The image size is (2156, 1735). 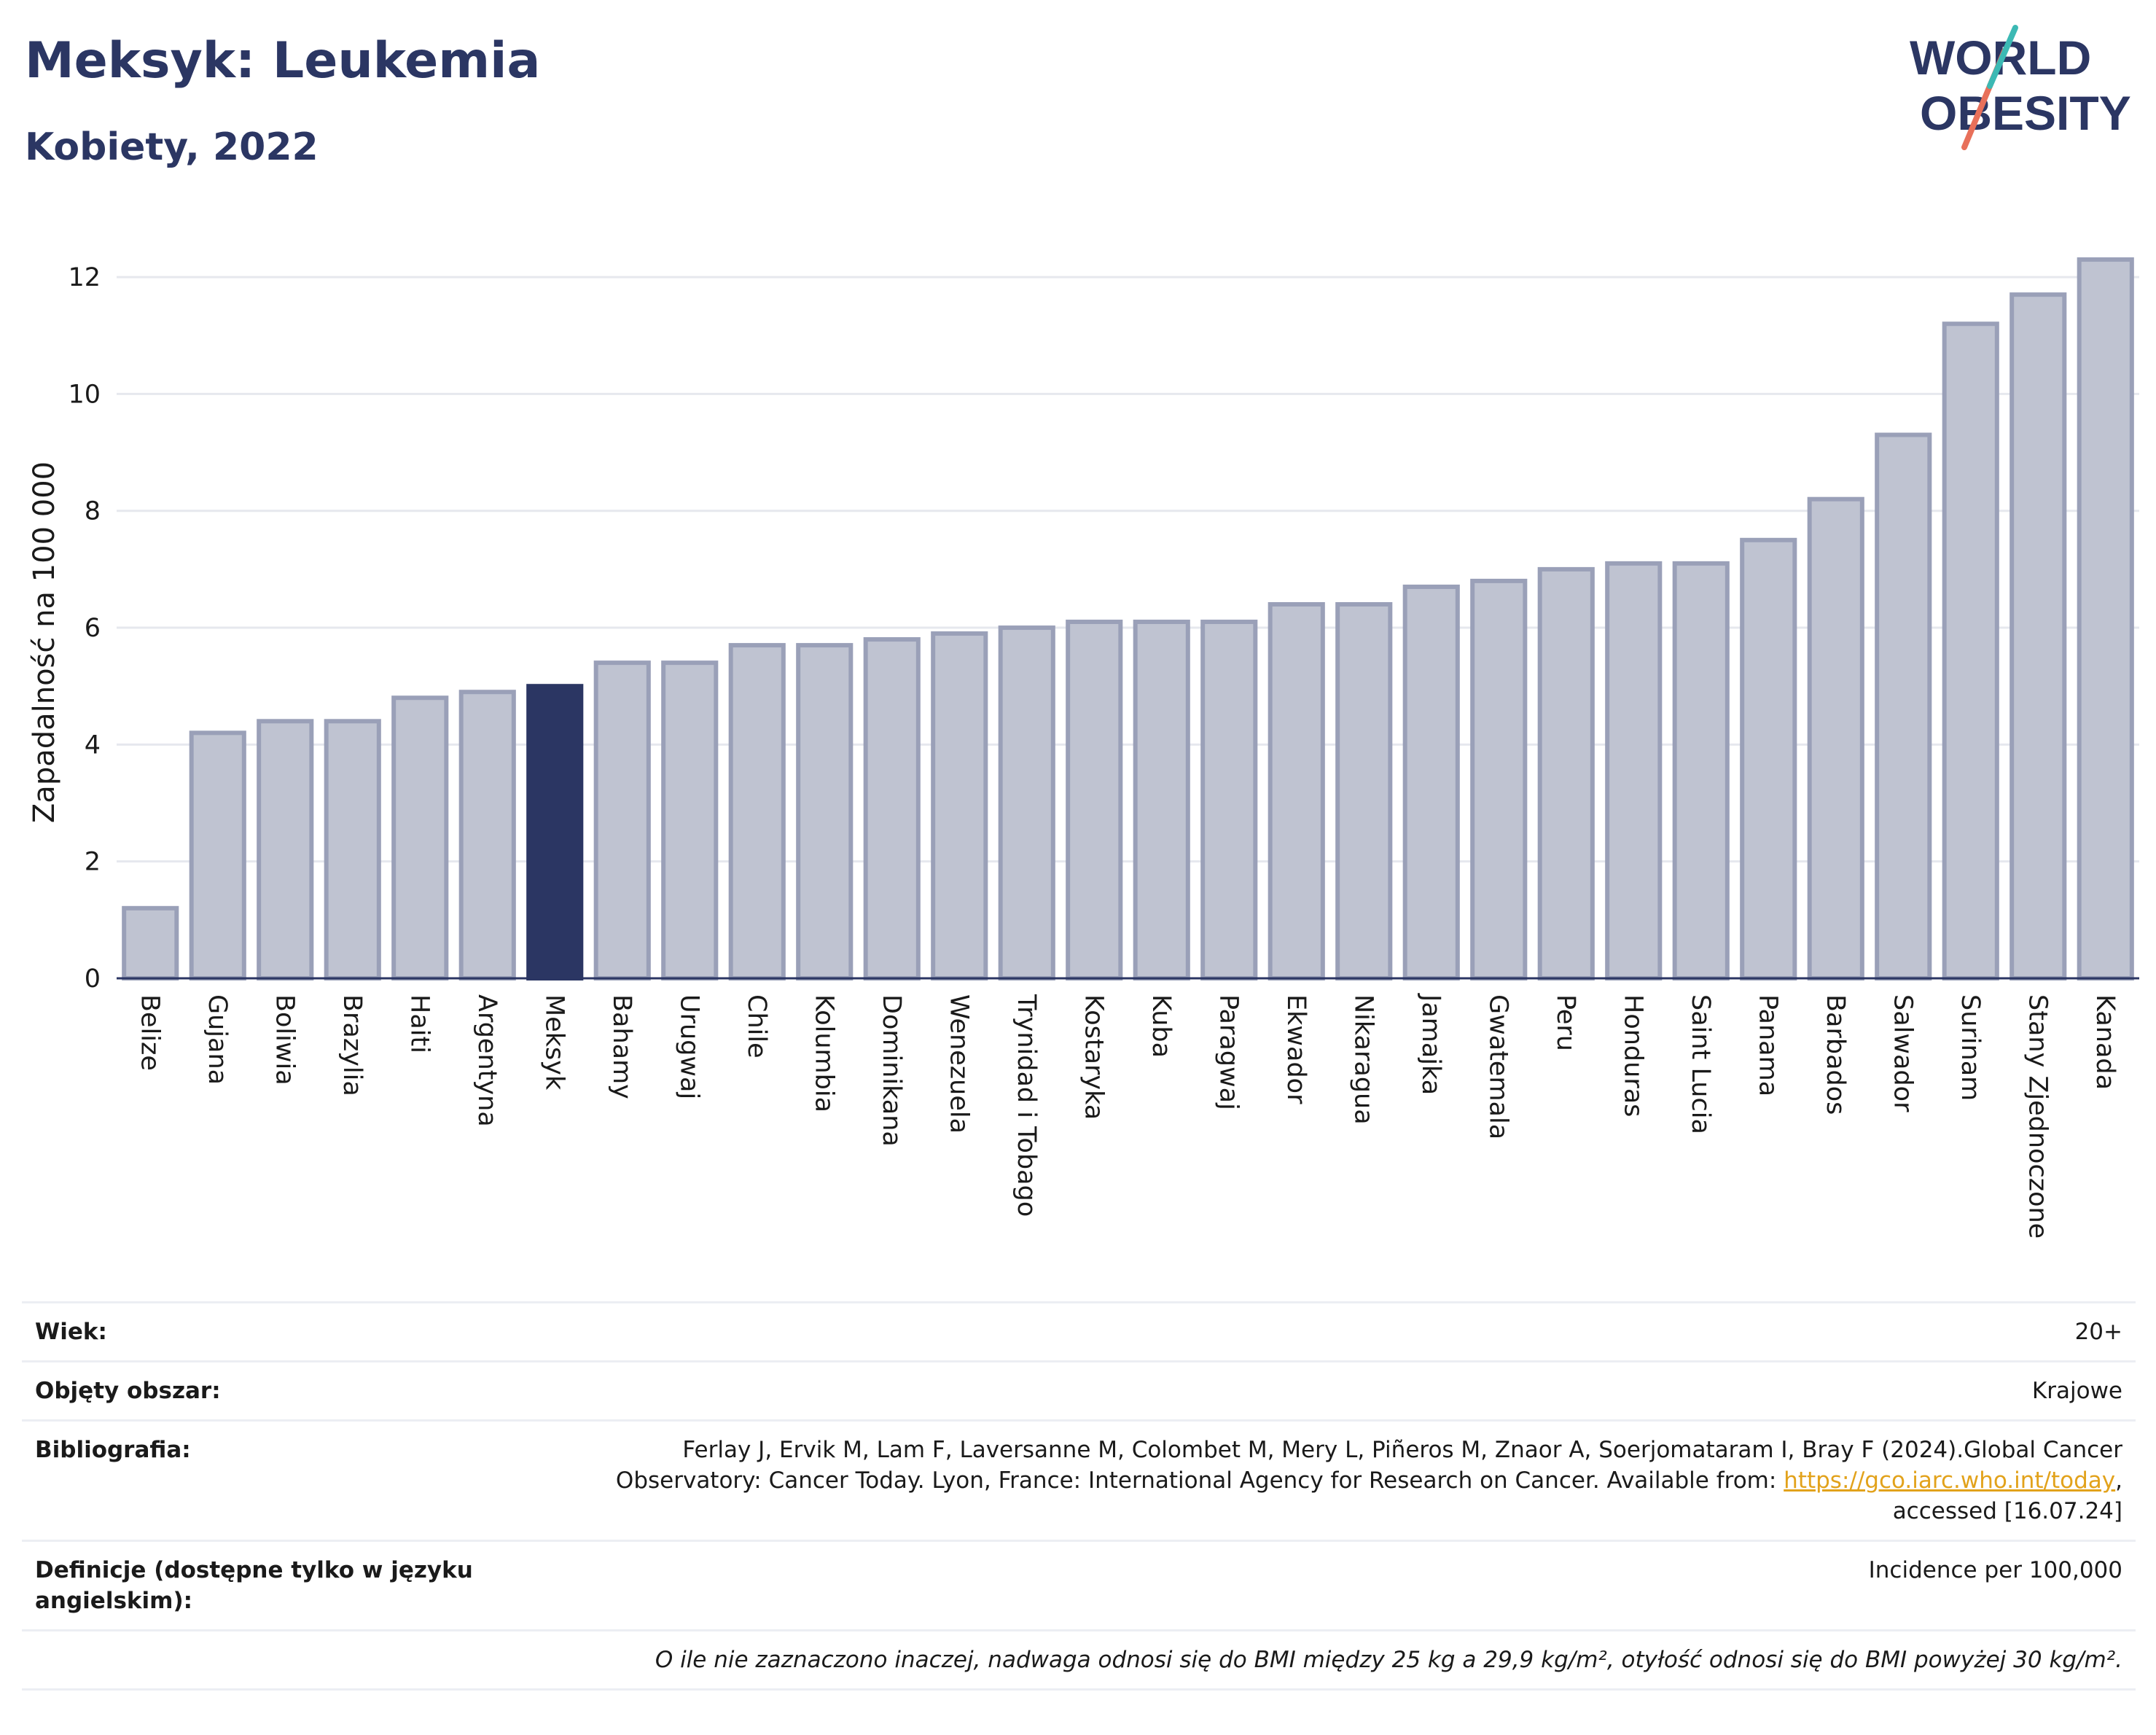 I want to click on y-tick-label: 0, so click(x=93, y=979).